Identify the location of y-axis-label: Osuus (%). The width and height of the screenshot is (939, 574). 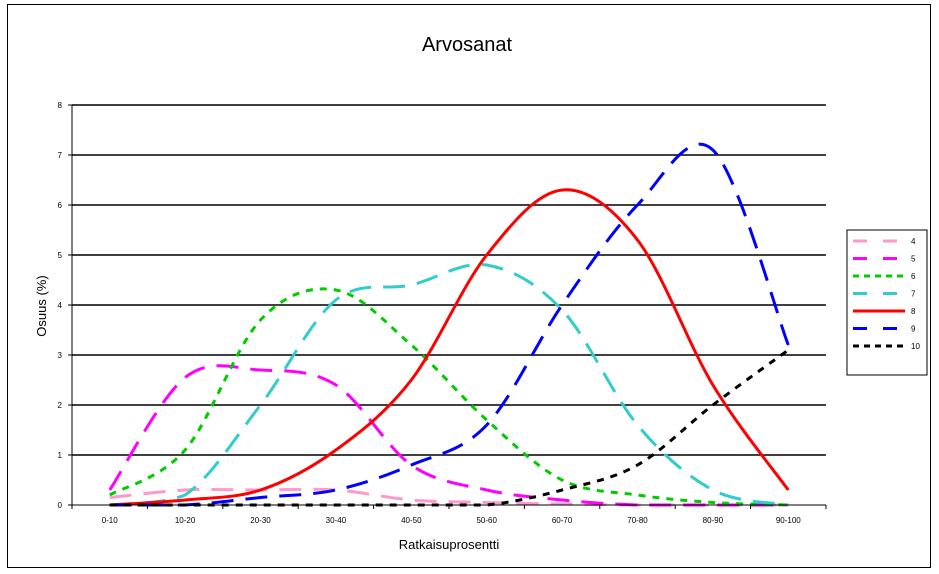
(41, 305).